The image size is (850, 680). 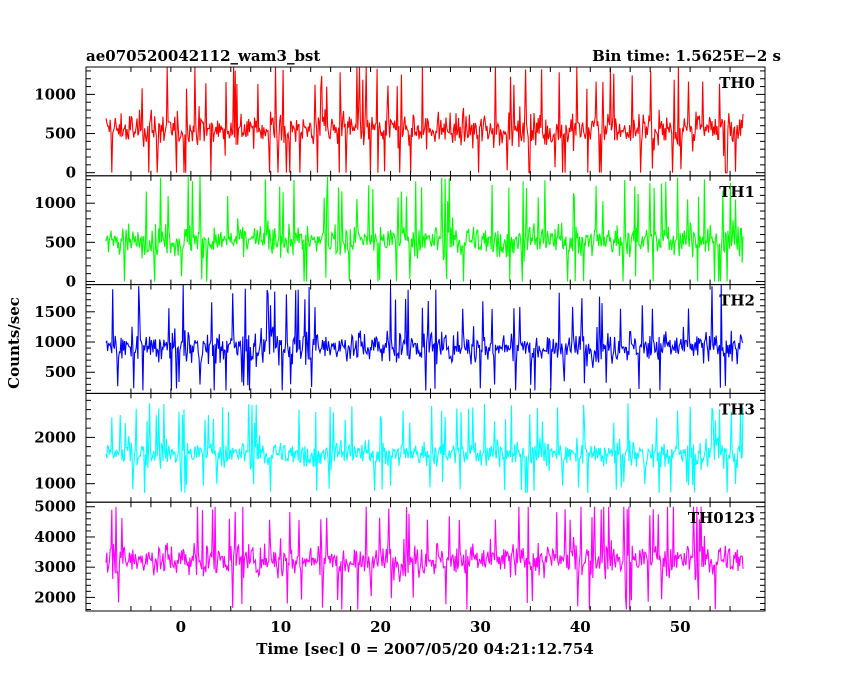 What do you see at coordinates (737, 301) in the screenshot?
I see `panel-name-label: TH2` at bounding box center [737, 301].